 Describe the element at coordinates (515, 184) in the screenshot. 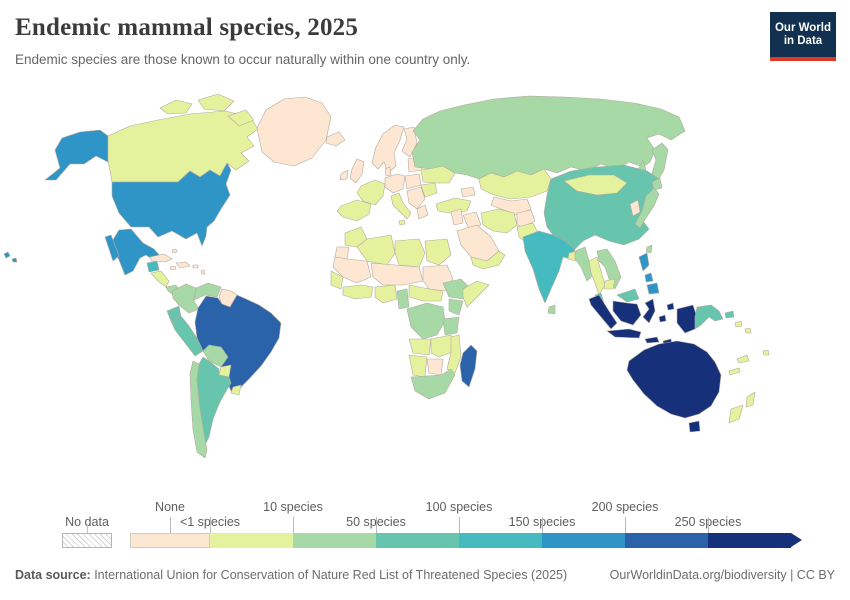

I see `country-kazakhstan` at that location.